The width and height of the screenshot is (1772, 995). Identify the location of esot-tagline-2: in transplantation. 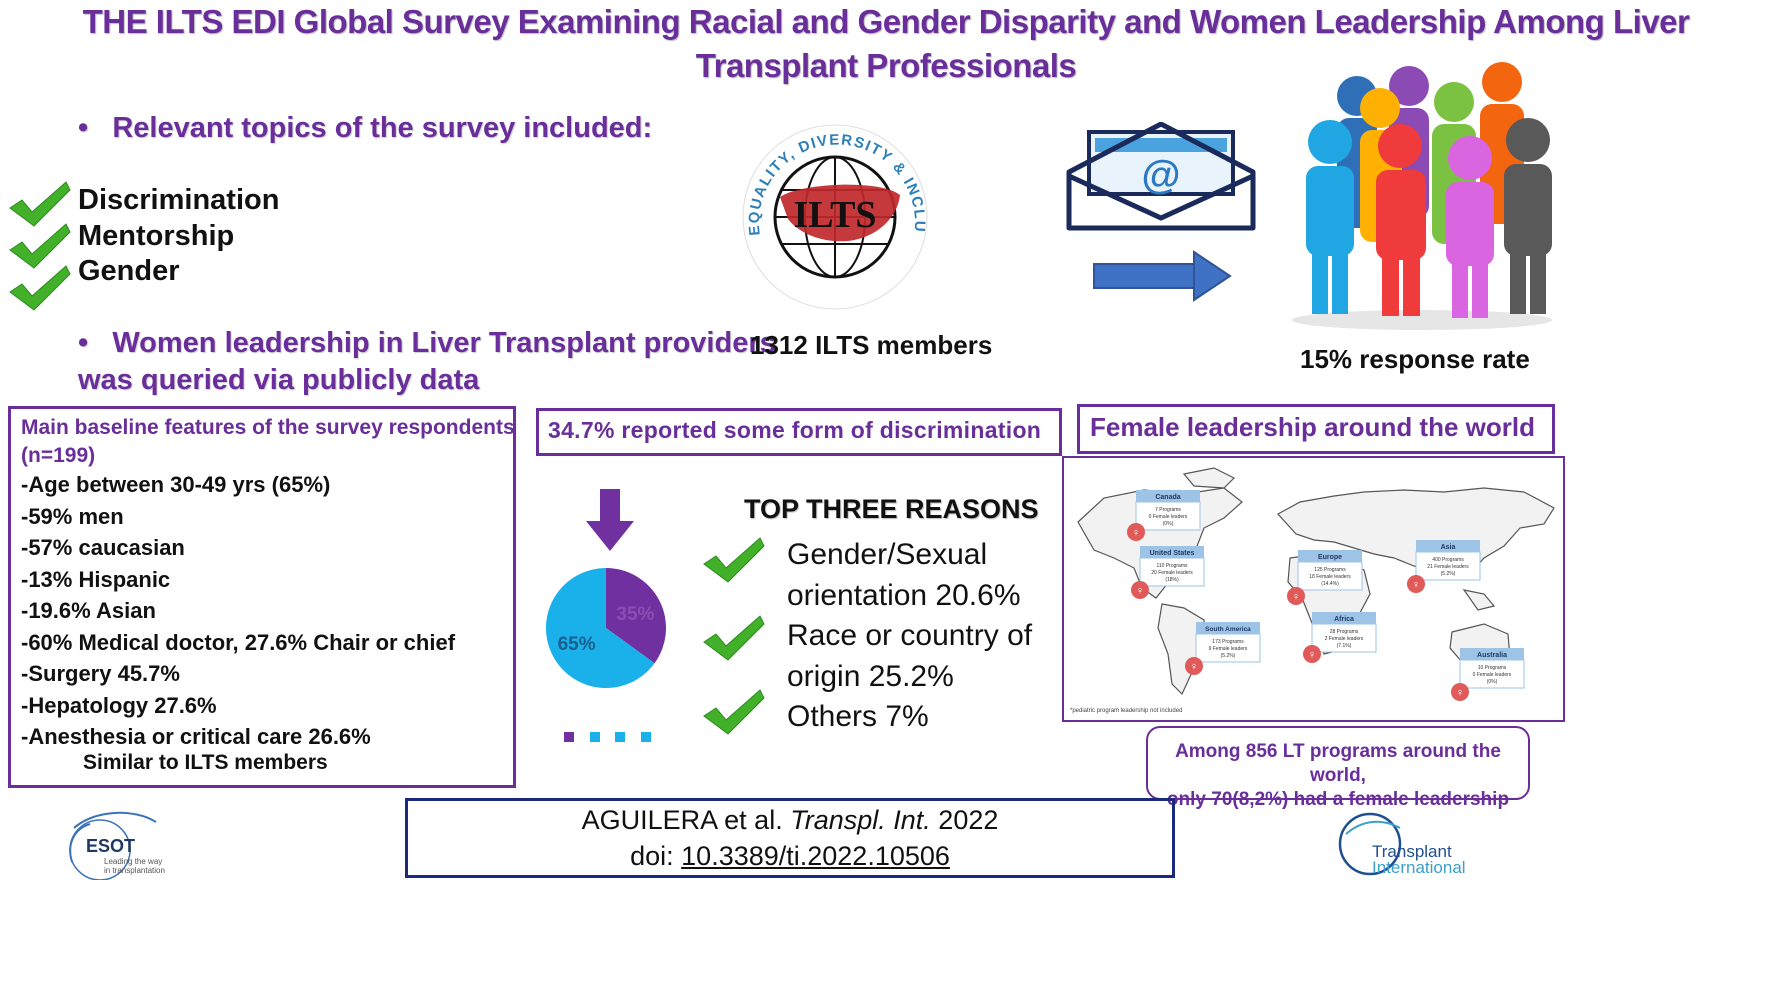
(134, 870).